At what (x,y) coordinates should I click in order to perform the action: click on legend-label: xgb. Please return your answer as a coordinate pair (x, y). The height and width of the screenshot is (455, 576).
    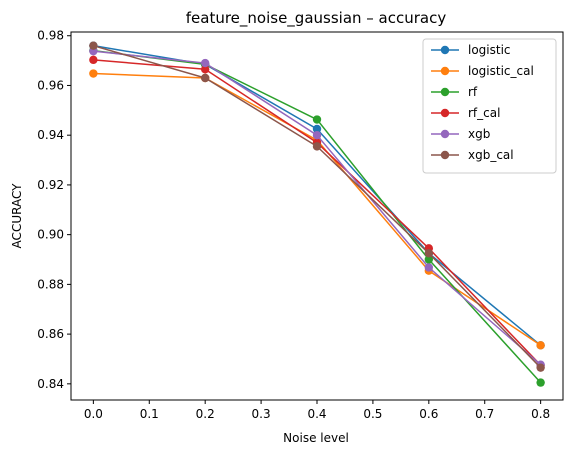
    Looking at the image, I should click on (479, 134).